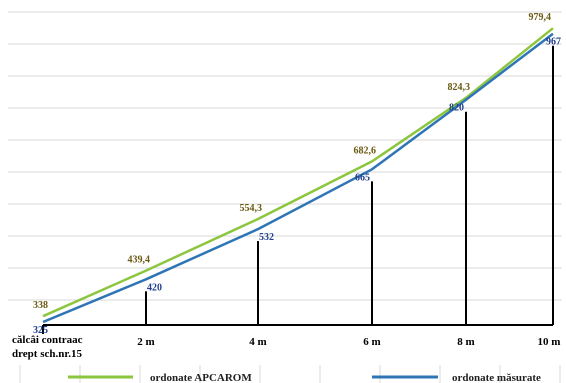 This screenshot has height=383, width=566. Describe the element at coordinates (540, 17) in the screenshot. I see `data-label-apcarom: 979,4` at that location.